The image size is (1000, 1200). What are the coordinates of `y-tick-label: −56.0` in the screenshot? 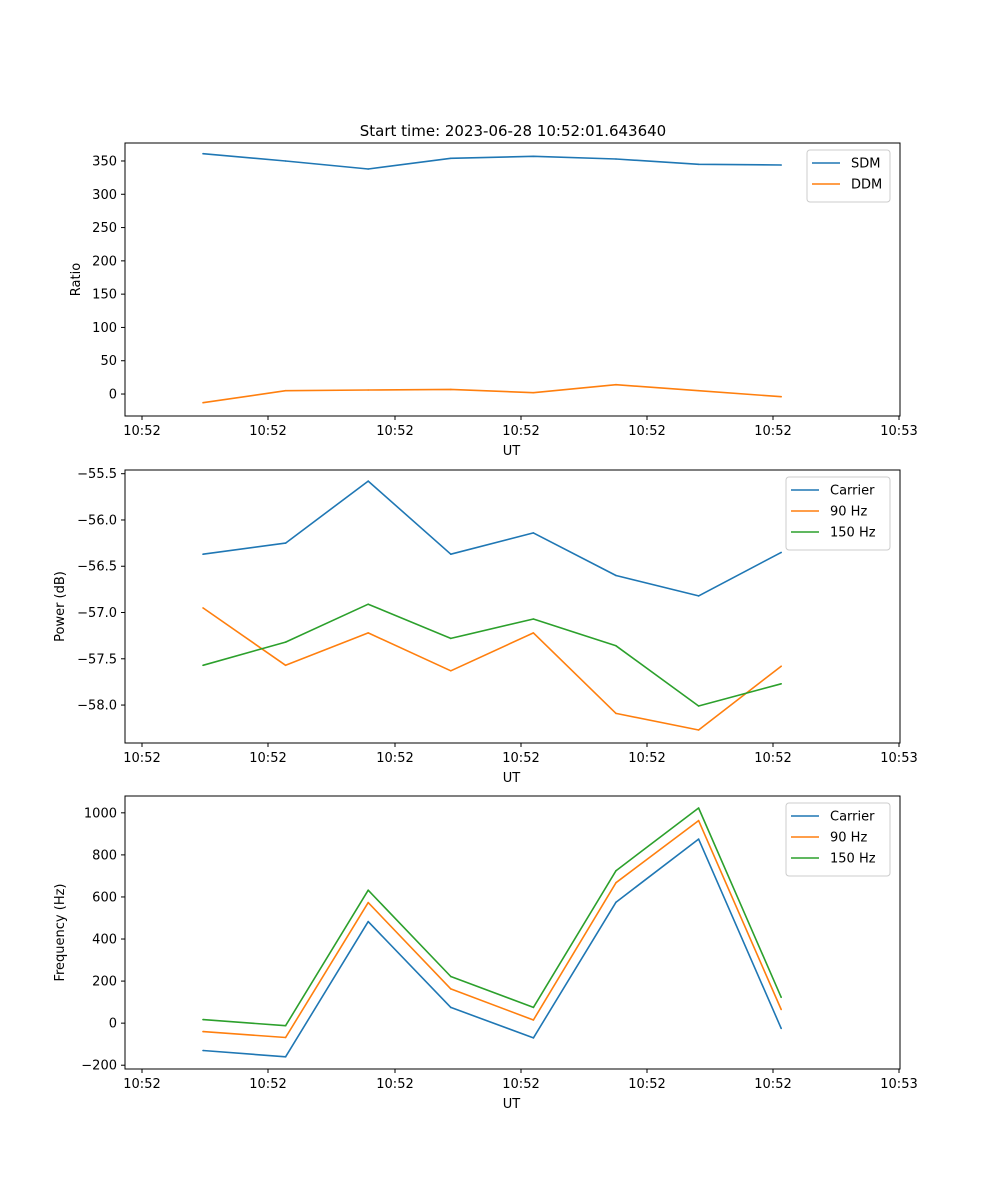 It's located at (97, 520).